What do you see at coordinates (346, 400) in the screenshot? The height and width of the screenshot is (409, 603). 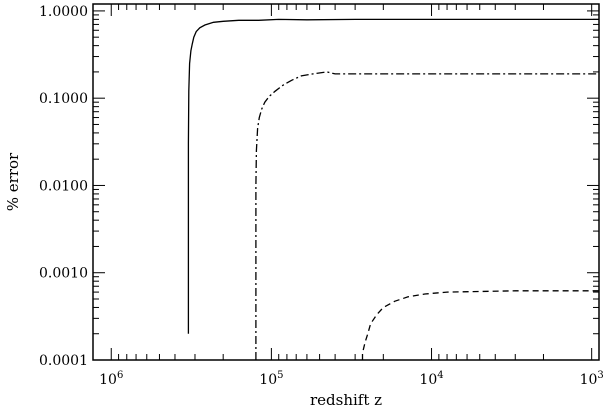 I see `x-axis-label: redshift z` at bounding box center [346, 400].